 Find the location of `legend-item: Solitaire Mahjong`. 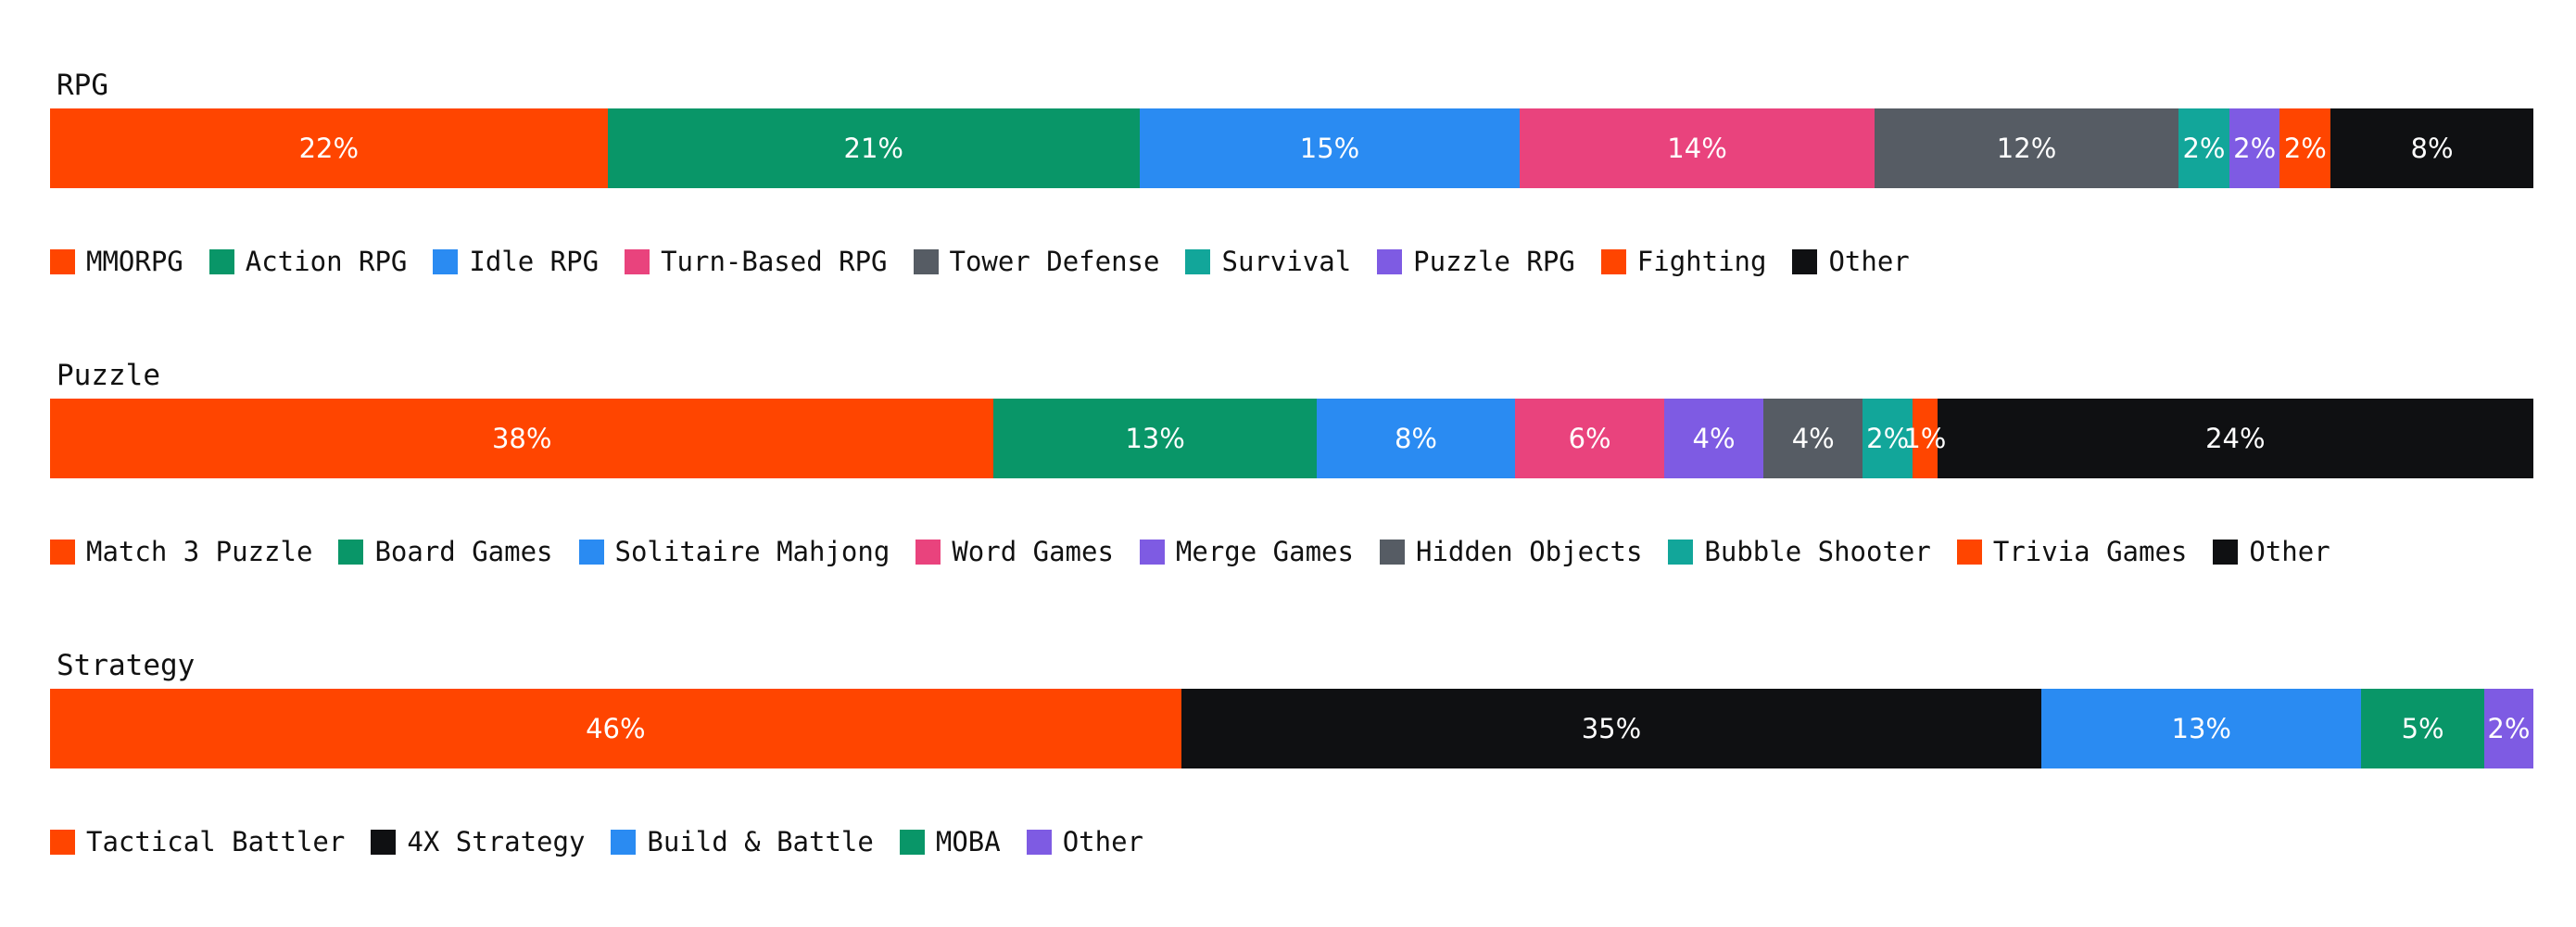

legend-item: Solitaire Mahjong is located at coordinates (734, 551).